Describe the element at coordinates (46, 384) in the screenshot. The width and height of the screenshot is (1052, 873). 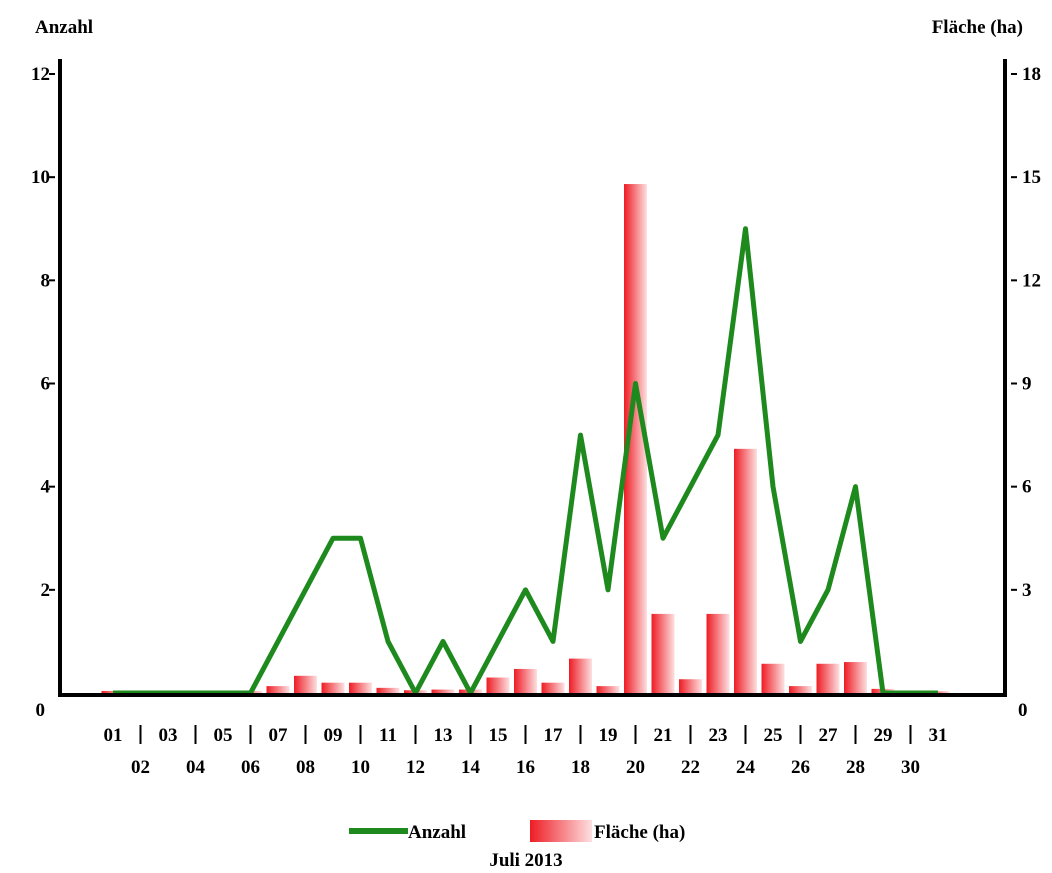
I see `left-tick-6: 6` at that location.